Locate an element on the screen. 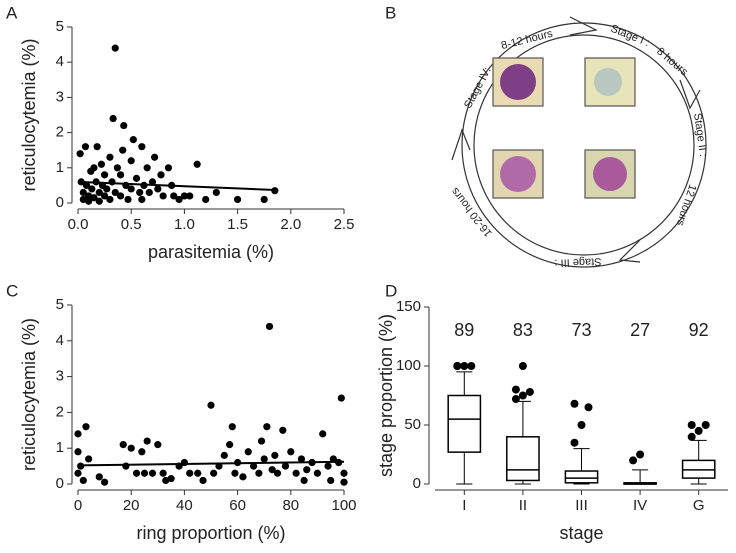  x-axis-label: ring proportion (%) is located at coordinates (210, 533).